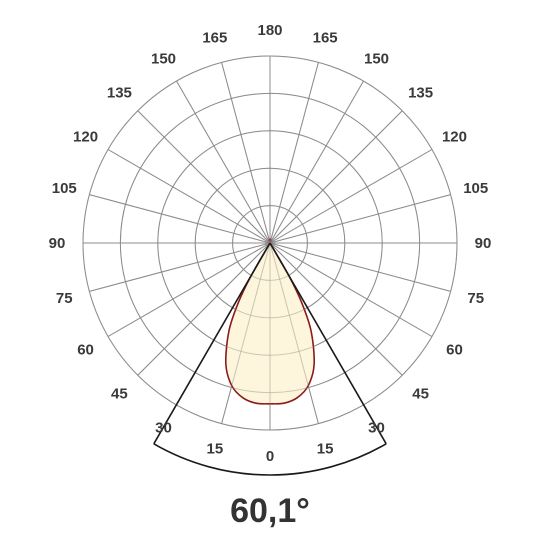  I want to click on intensity-curve, so click(270, 321).